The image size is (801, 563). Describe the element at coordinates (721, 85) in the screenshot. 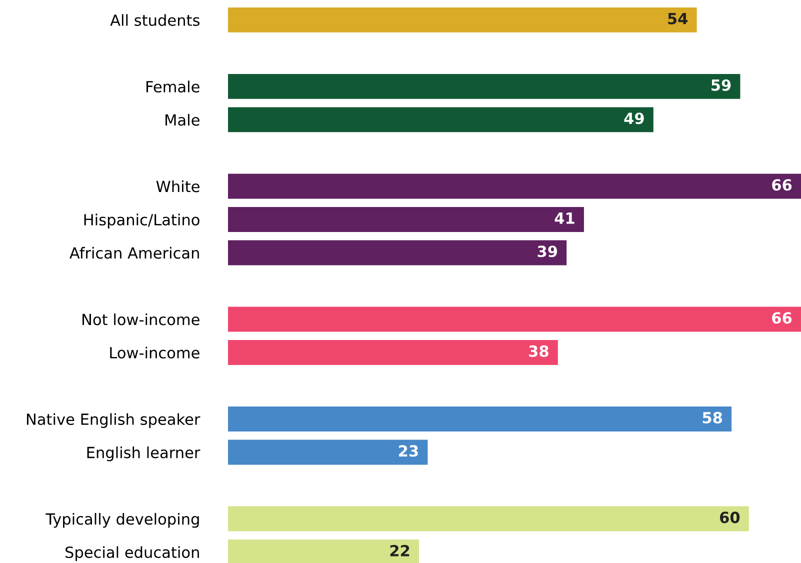

I see `data-label: 59` at that location.